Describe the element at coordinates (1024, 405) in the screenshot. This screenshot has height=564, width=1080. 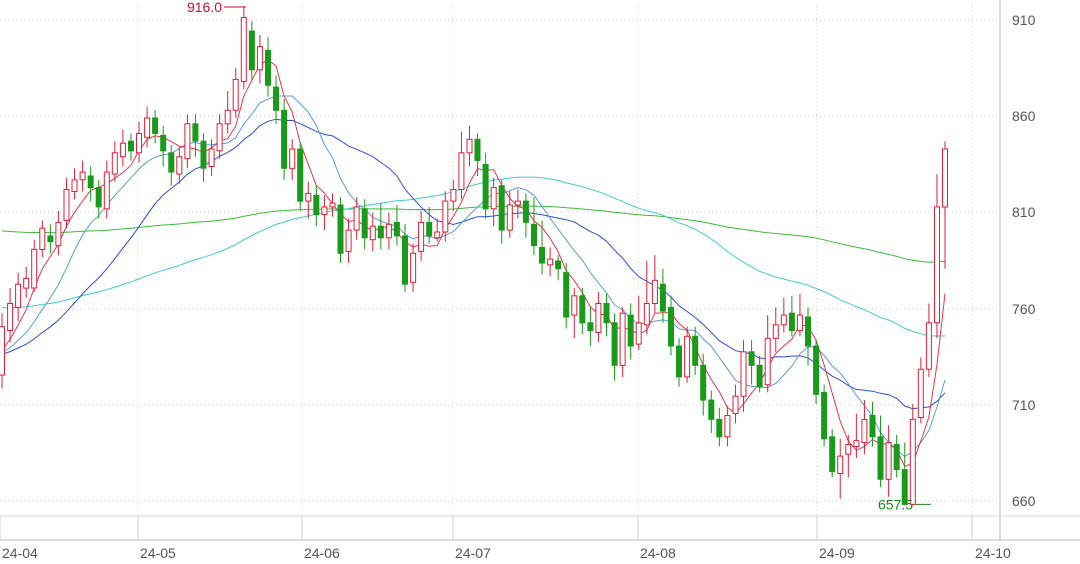
I see `y-tick-label: 710` at that location.